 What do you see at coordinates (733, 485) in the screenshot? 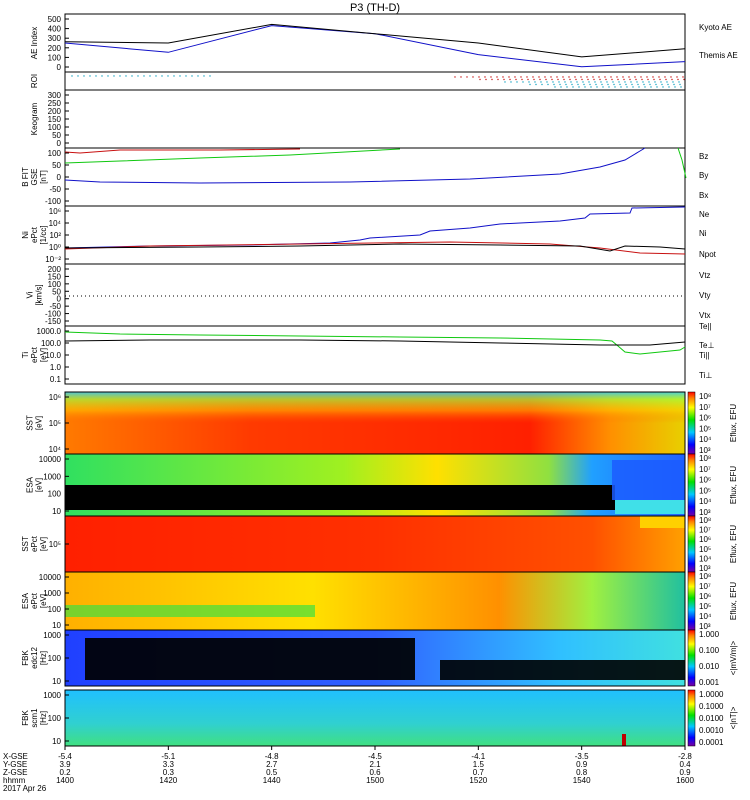
I see `colorbar-label-text: Eflux, EFU` at bounding box center [733, 485].